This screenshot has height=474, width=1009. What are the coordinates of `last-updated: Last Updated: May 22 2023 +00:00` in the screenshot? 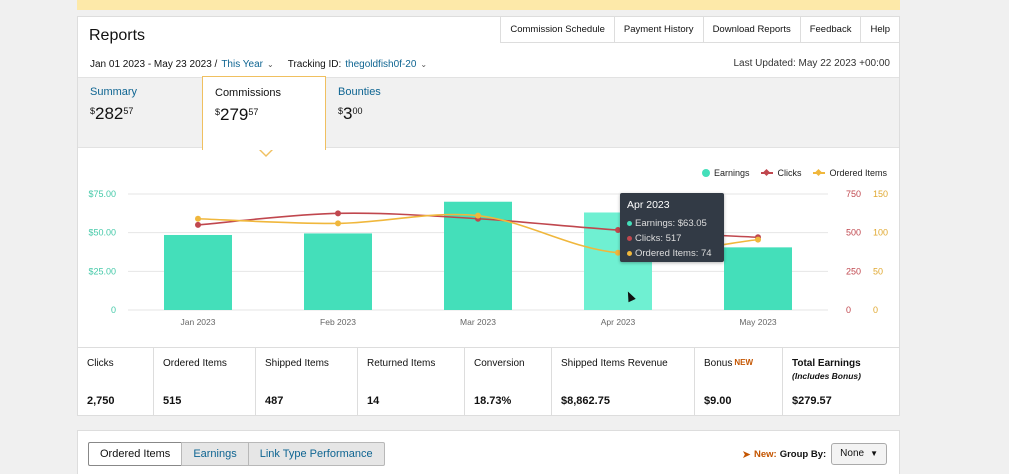 It's located at (811, 63).